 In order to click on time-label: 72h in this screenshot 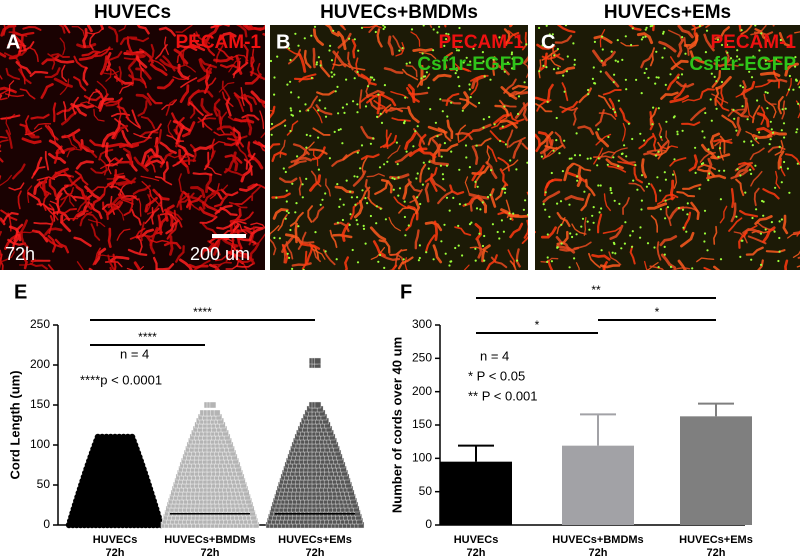, I will do `click(20, 254)`.